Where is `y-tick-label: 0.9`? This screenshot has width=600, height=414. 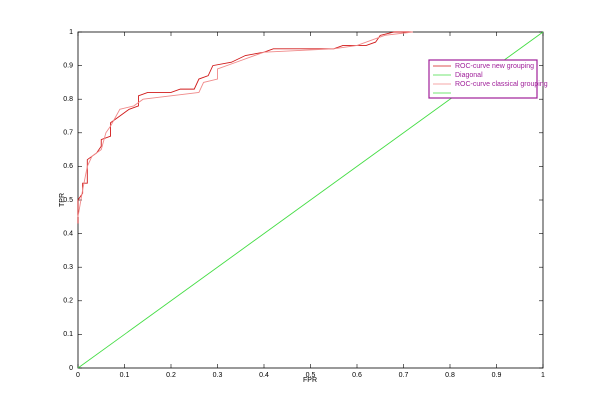
y-tick-label: 0.9 is located at coordinates (68, 65).